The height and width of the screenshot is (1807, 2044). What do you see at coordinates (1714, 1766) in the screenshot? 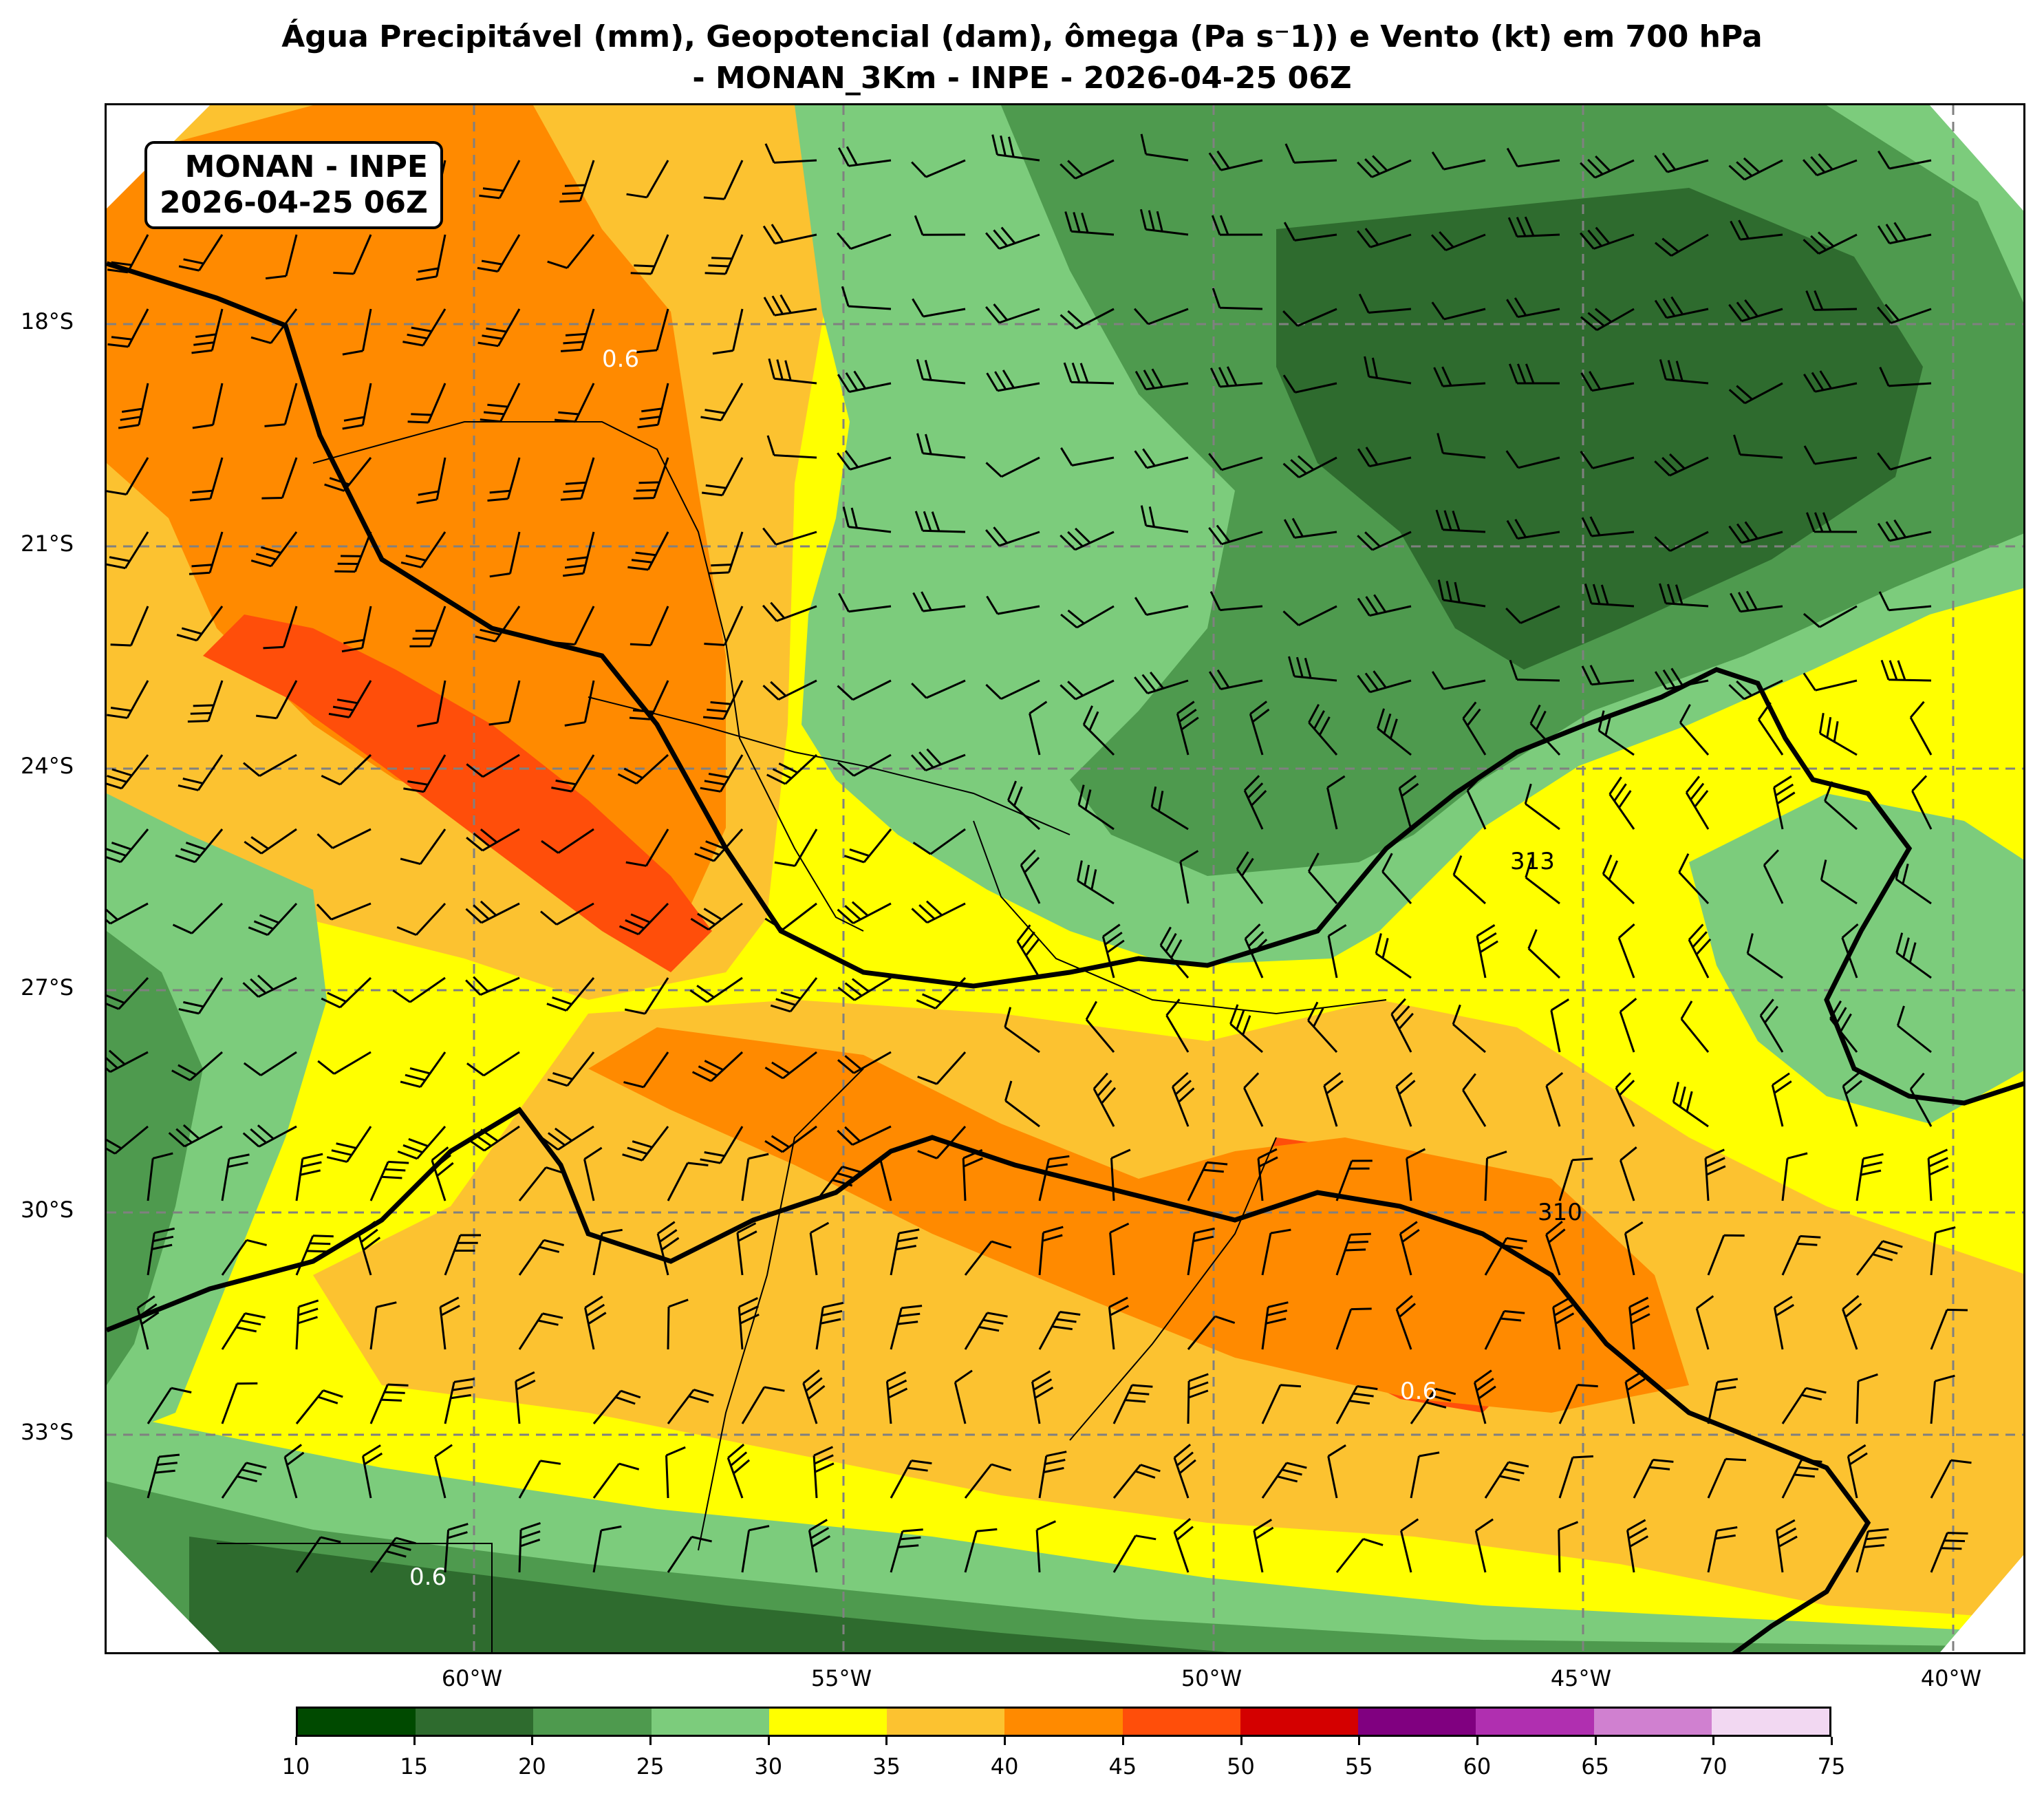
I see `colorbar-tick-label: 70` at bounding box center [1714, 1766].